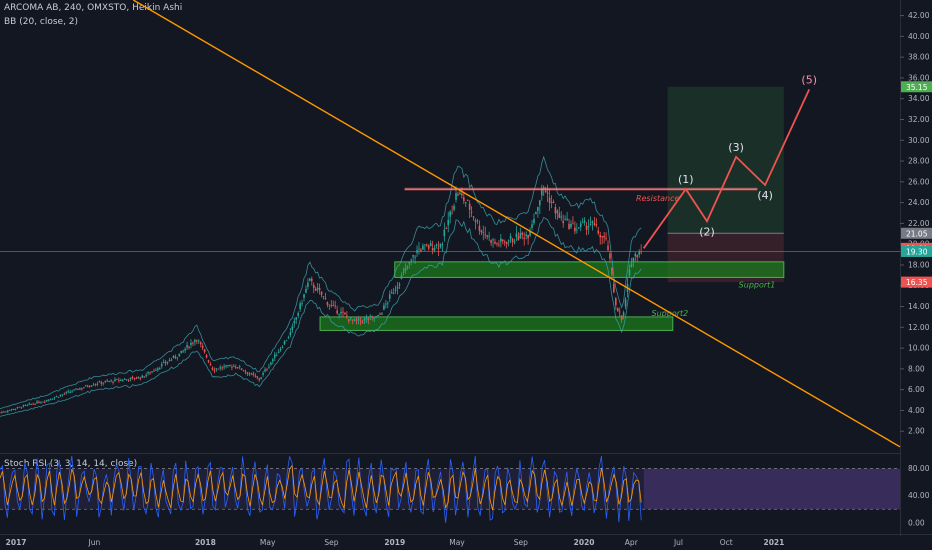 The height and width of the screenshot is (550, 932). I want to click on stoch-y-tick-label: 40.00, so click(919, 495).